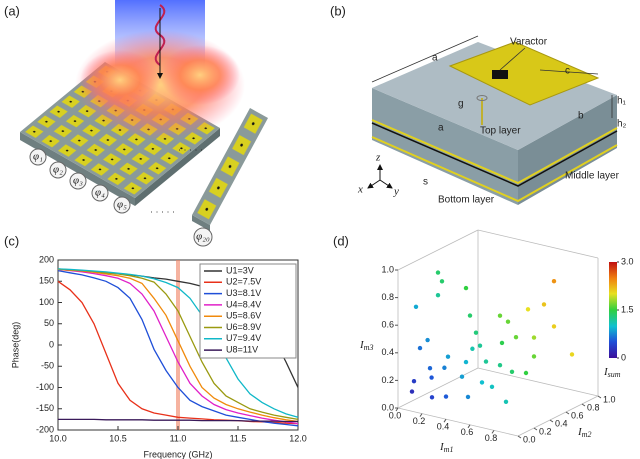 This screenshot has width=640, height=459. What do you see at coordinates (443, 427) in the screenshot?
I see `x-tick-label: 0.4` at bounding box center [443, 427].